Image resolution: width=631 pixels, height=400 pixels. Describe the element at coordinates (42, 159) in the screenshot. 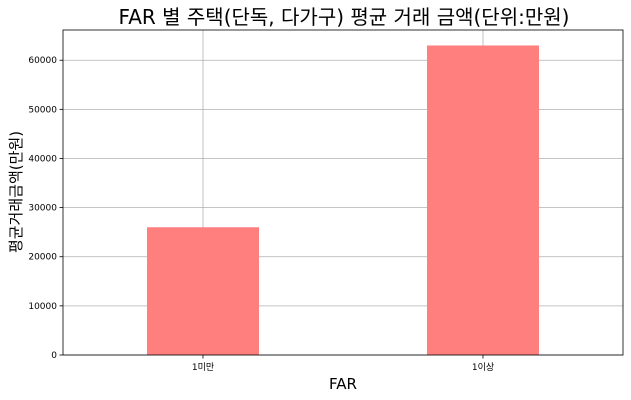

I see `y-tick-label: 40000` at that location.